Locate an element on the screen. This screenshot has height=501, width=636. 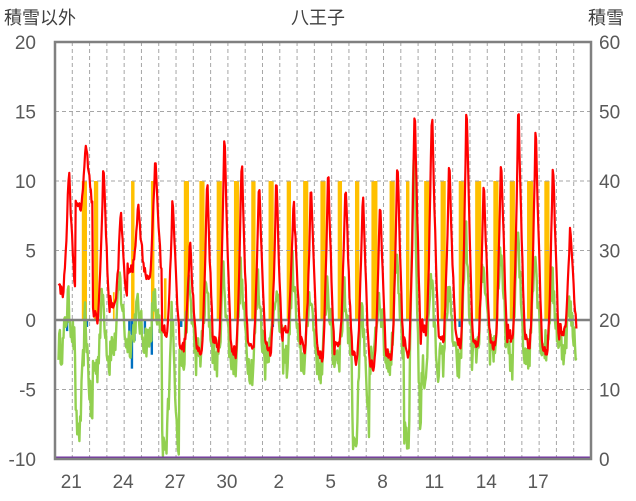
x-tick-label: 2 is located at coordinates (278, 482).